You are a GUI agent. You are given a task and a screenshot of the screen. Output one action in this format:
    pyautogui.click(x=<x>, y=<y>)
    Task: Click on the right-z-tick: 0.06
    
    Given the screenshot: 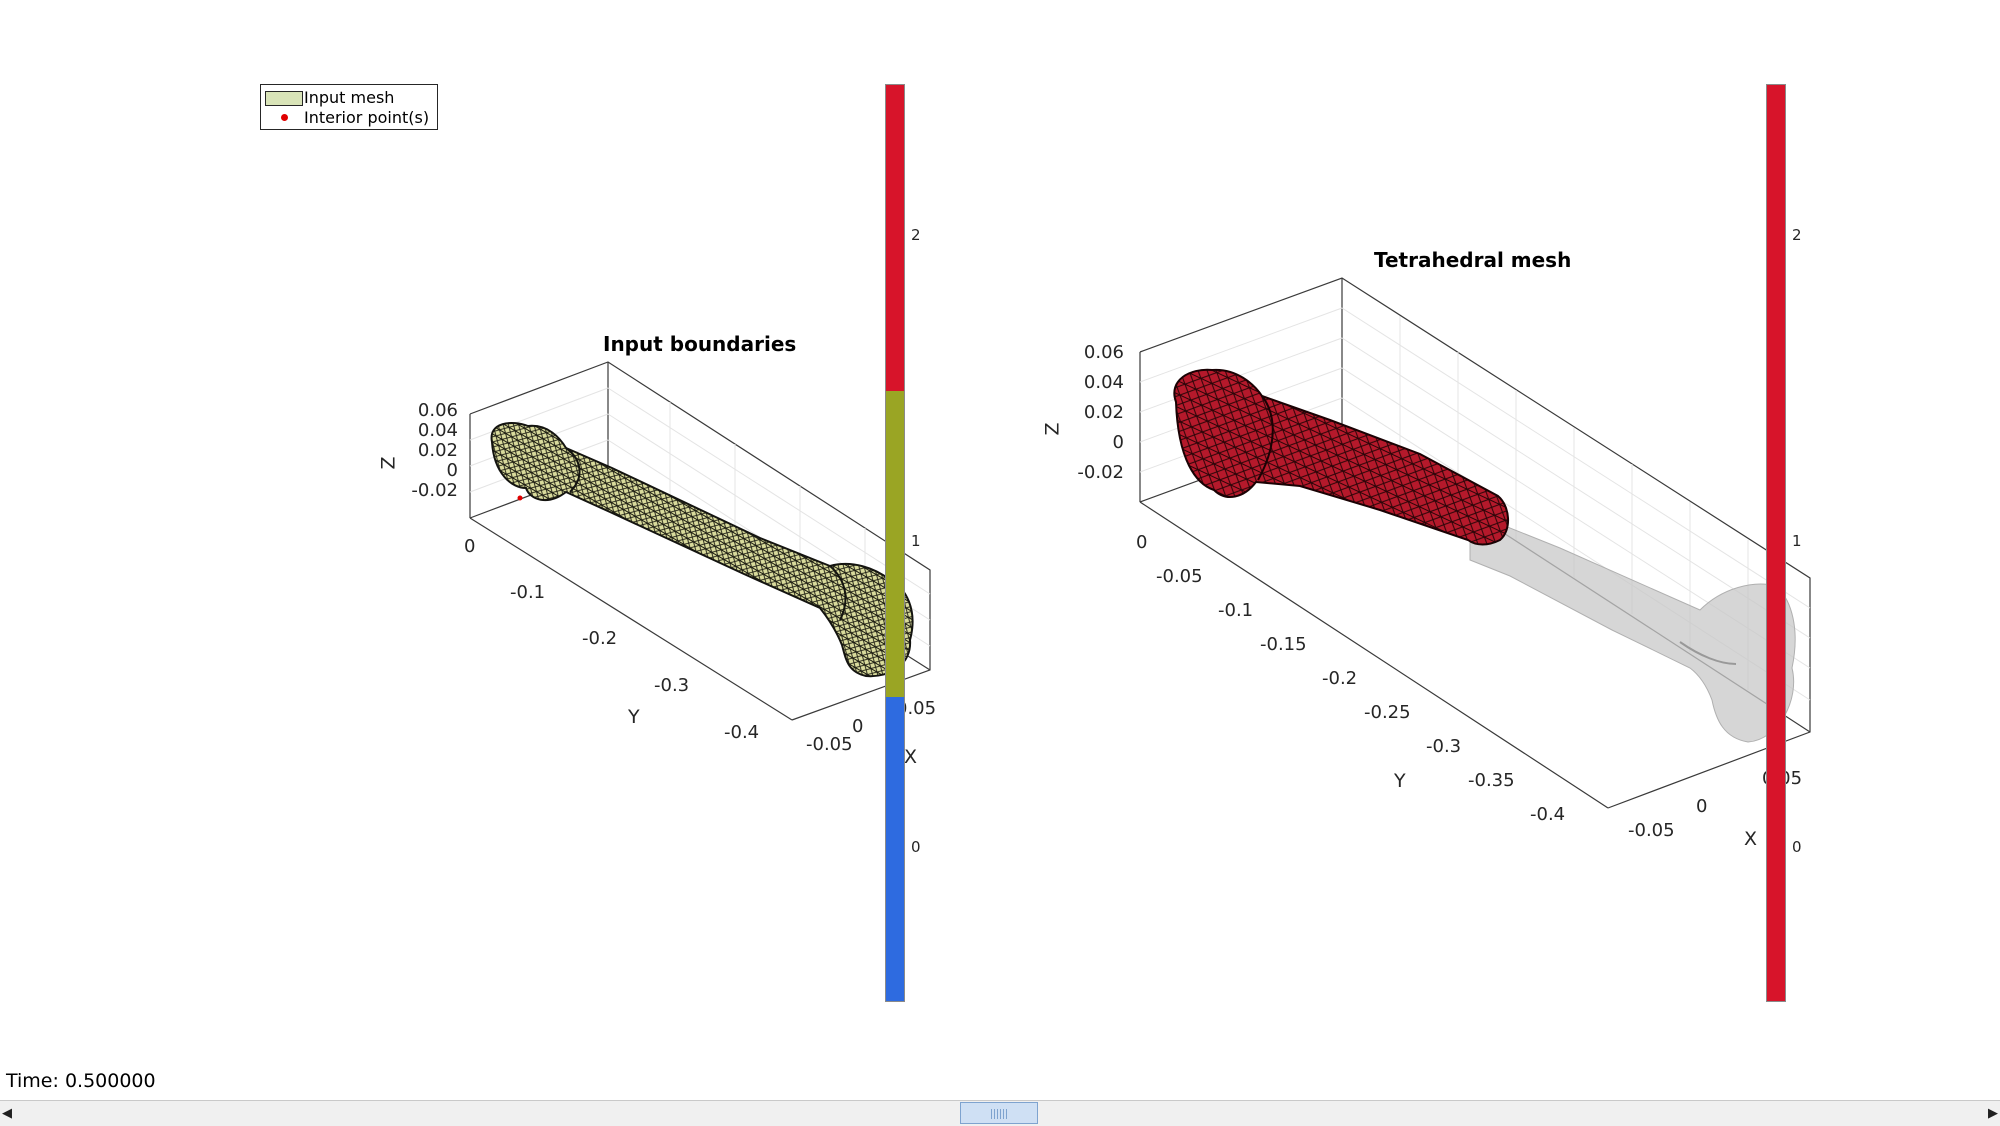 What is the action you would take?
    pyautogui.click(x=1103, y=352)
    